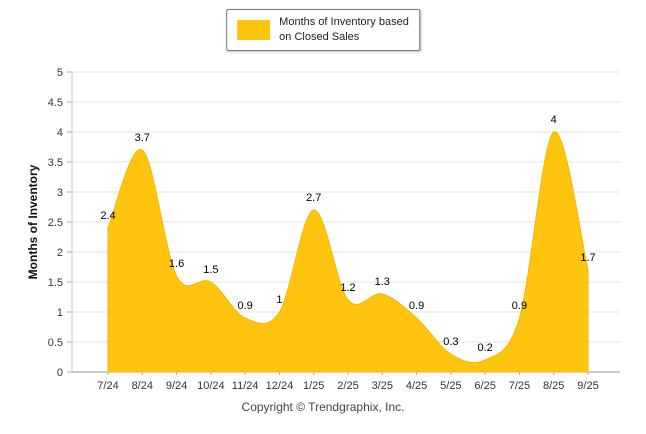 The height and width of the screenshot is (434, 646). I want to click on x-tick-label: 7/24, so click(107, 386).